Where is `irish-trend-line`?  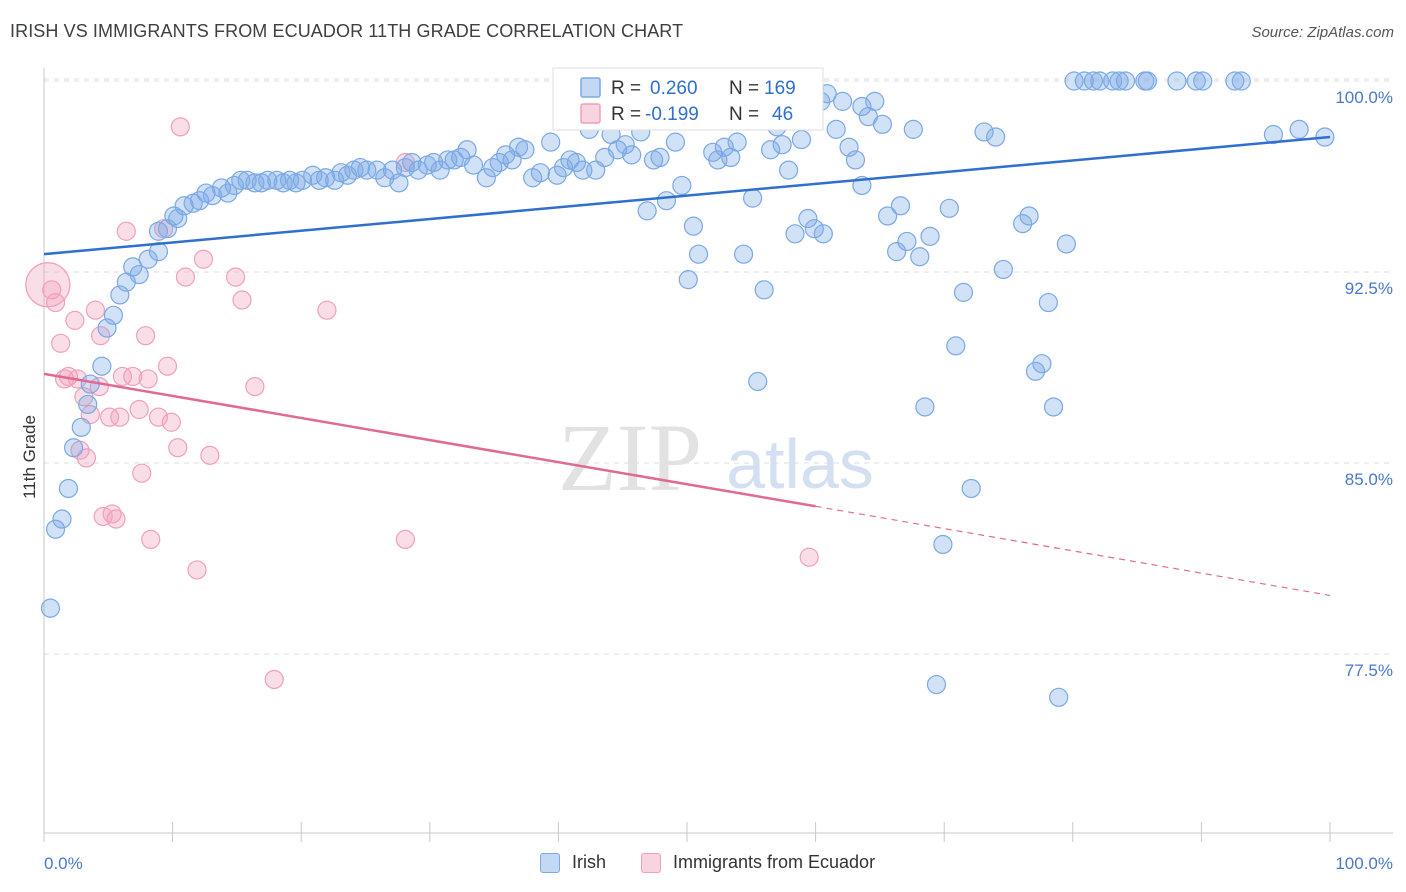
irish-trend-line is located at coordinates (687, 195).